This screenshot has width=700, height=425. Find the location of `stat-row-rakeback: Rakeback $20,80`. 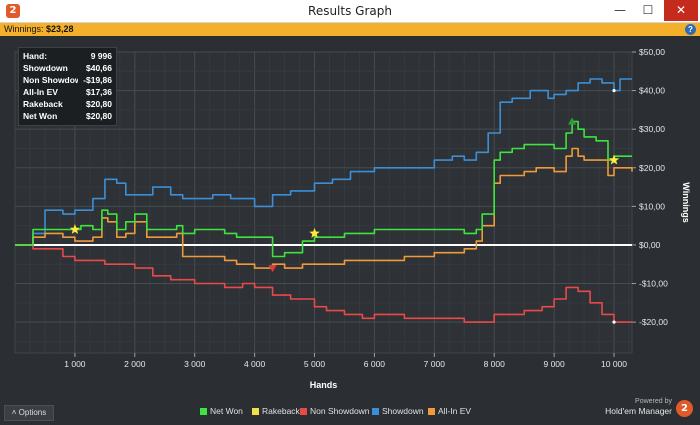

stat-row-rakeback: Rakeback $20,80 is located at coordinates (67, 104).